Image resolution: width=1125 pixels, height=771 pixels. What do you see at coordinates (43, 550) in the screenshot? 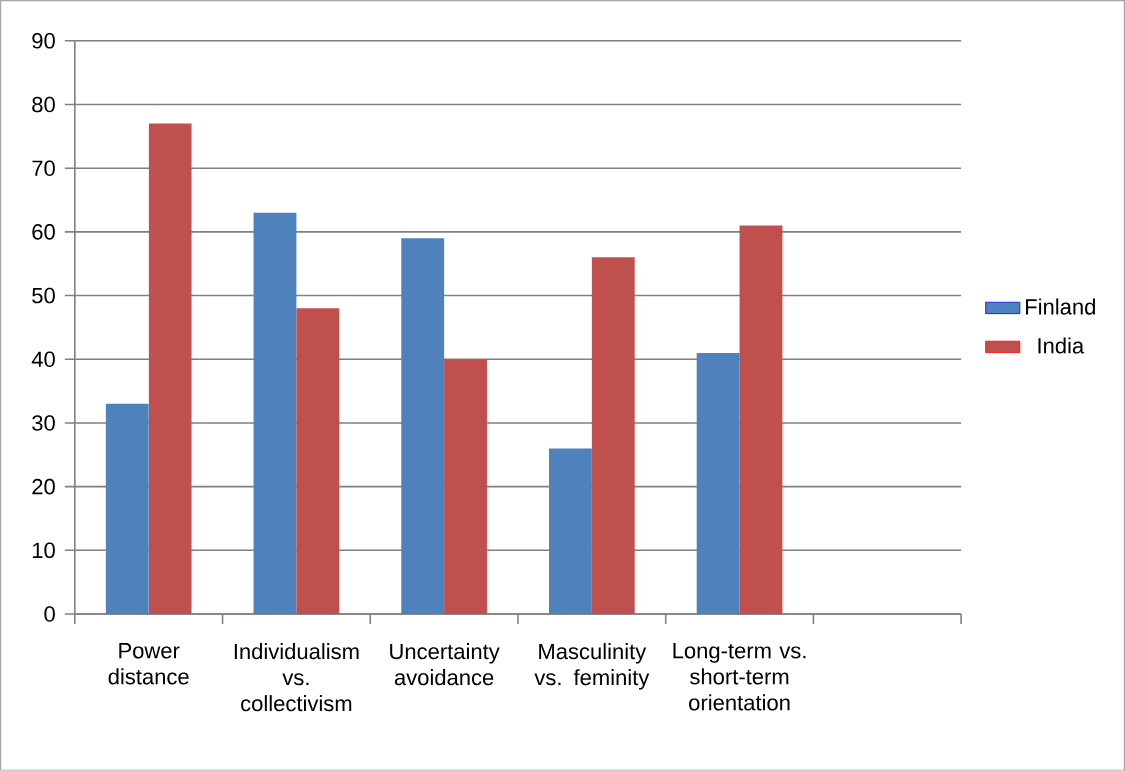
I see `y-tick-label: 10` at bounding box center [43, 550].